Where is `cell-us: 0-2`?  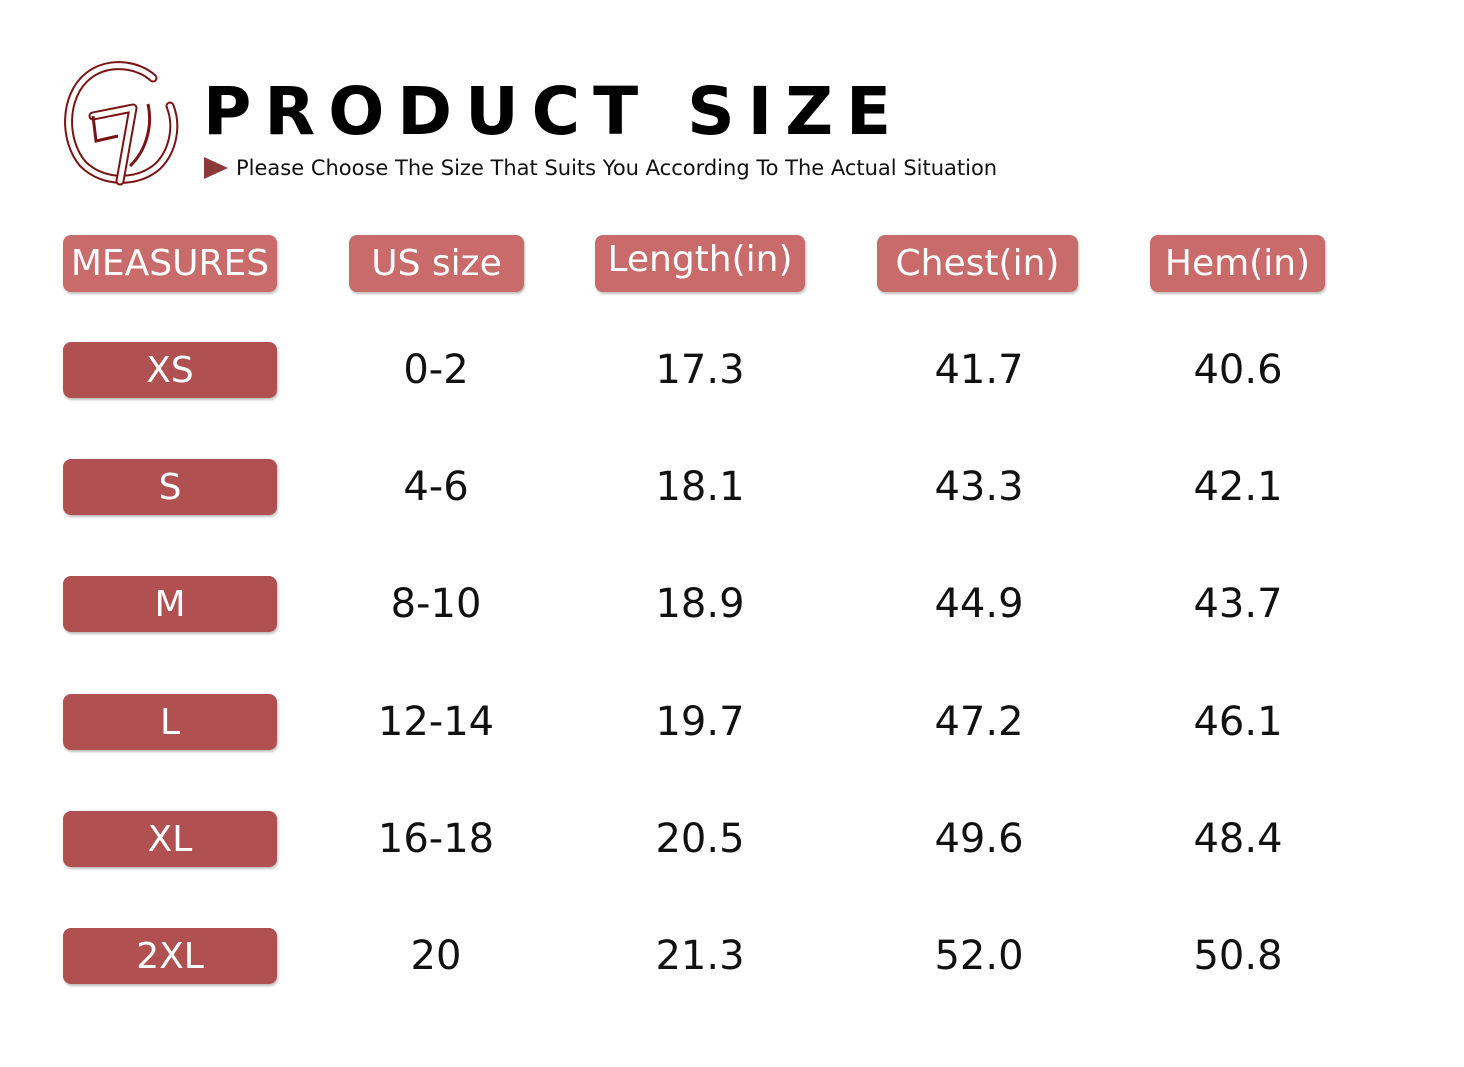
cell-us: 0-2 is located at coordinates (436, 370).